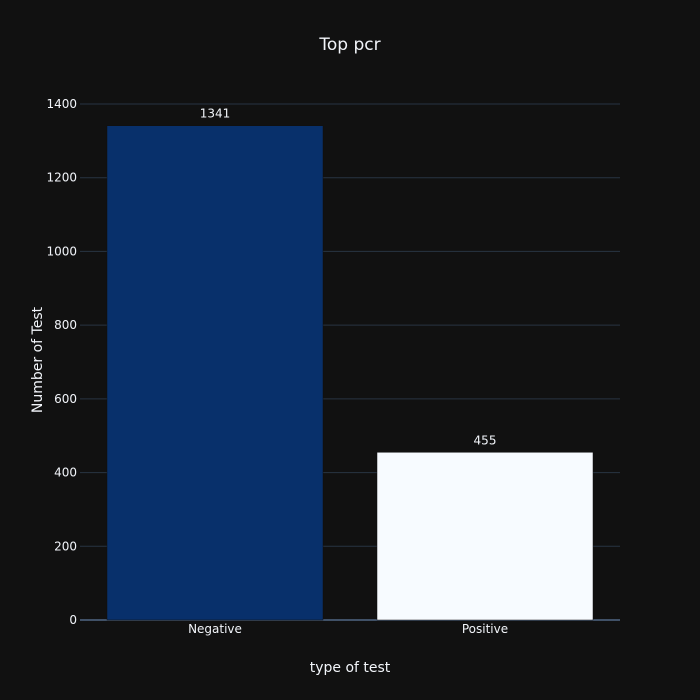  What do you see at coordinates (65, 325) in the screenshot?
I see `y-tick-label: 800` at bounding box center [65, 325].